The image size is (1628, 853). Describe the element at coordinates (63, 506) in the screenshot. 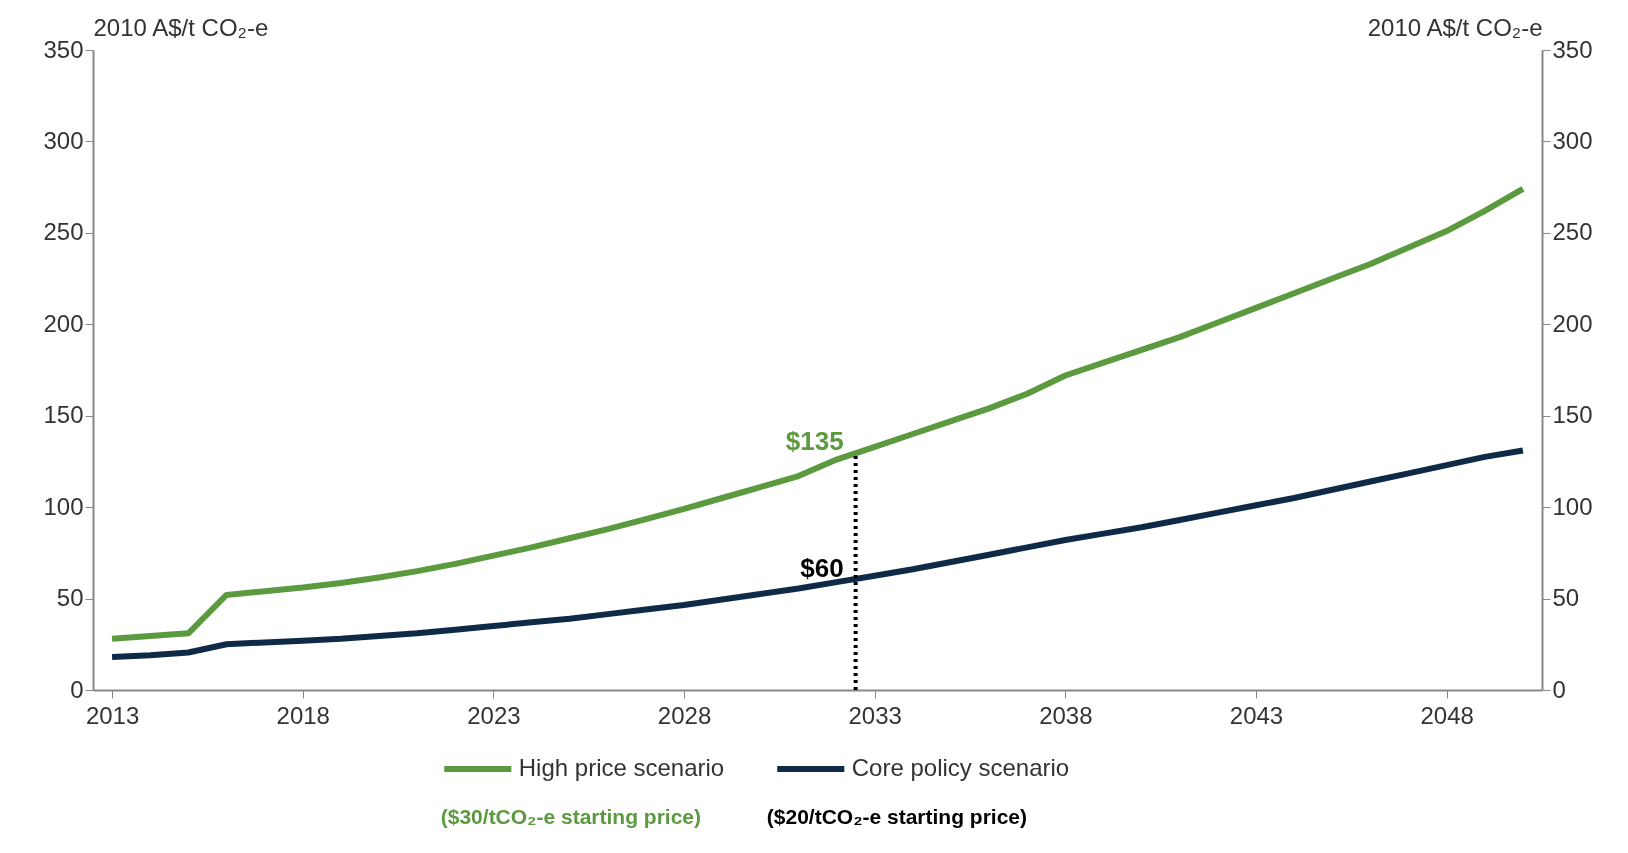

I see `y-tick-label: 100` at that location.